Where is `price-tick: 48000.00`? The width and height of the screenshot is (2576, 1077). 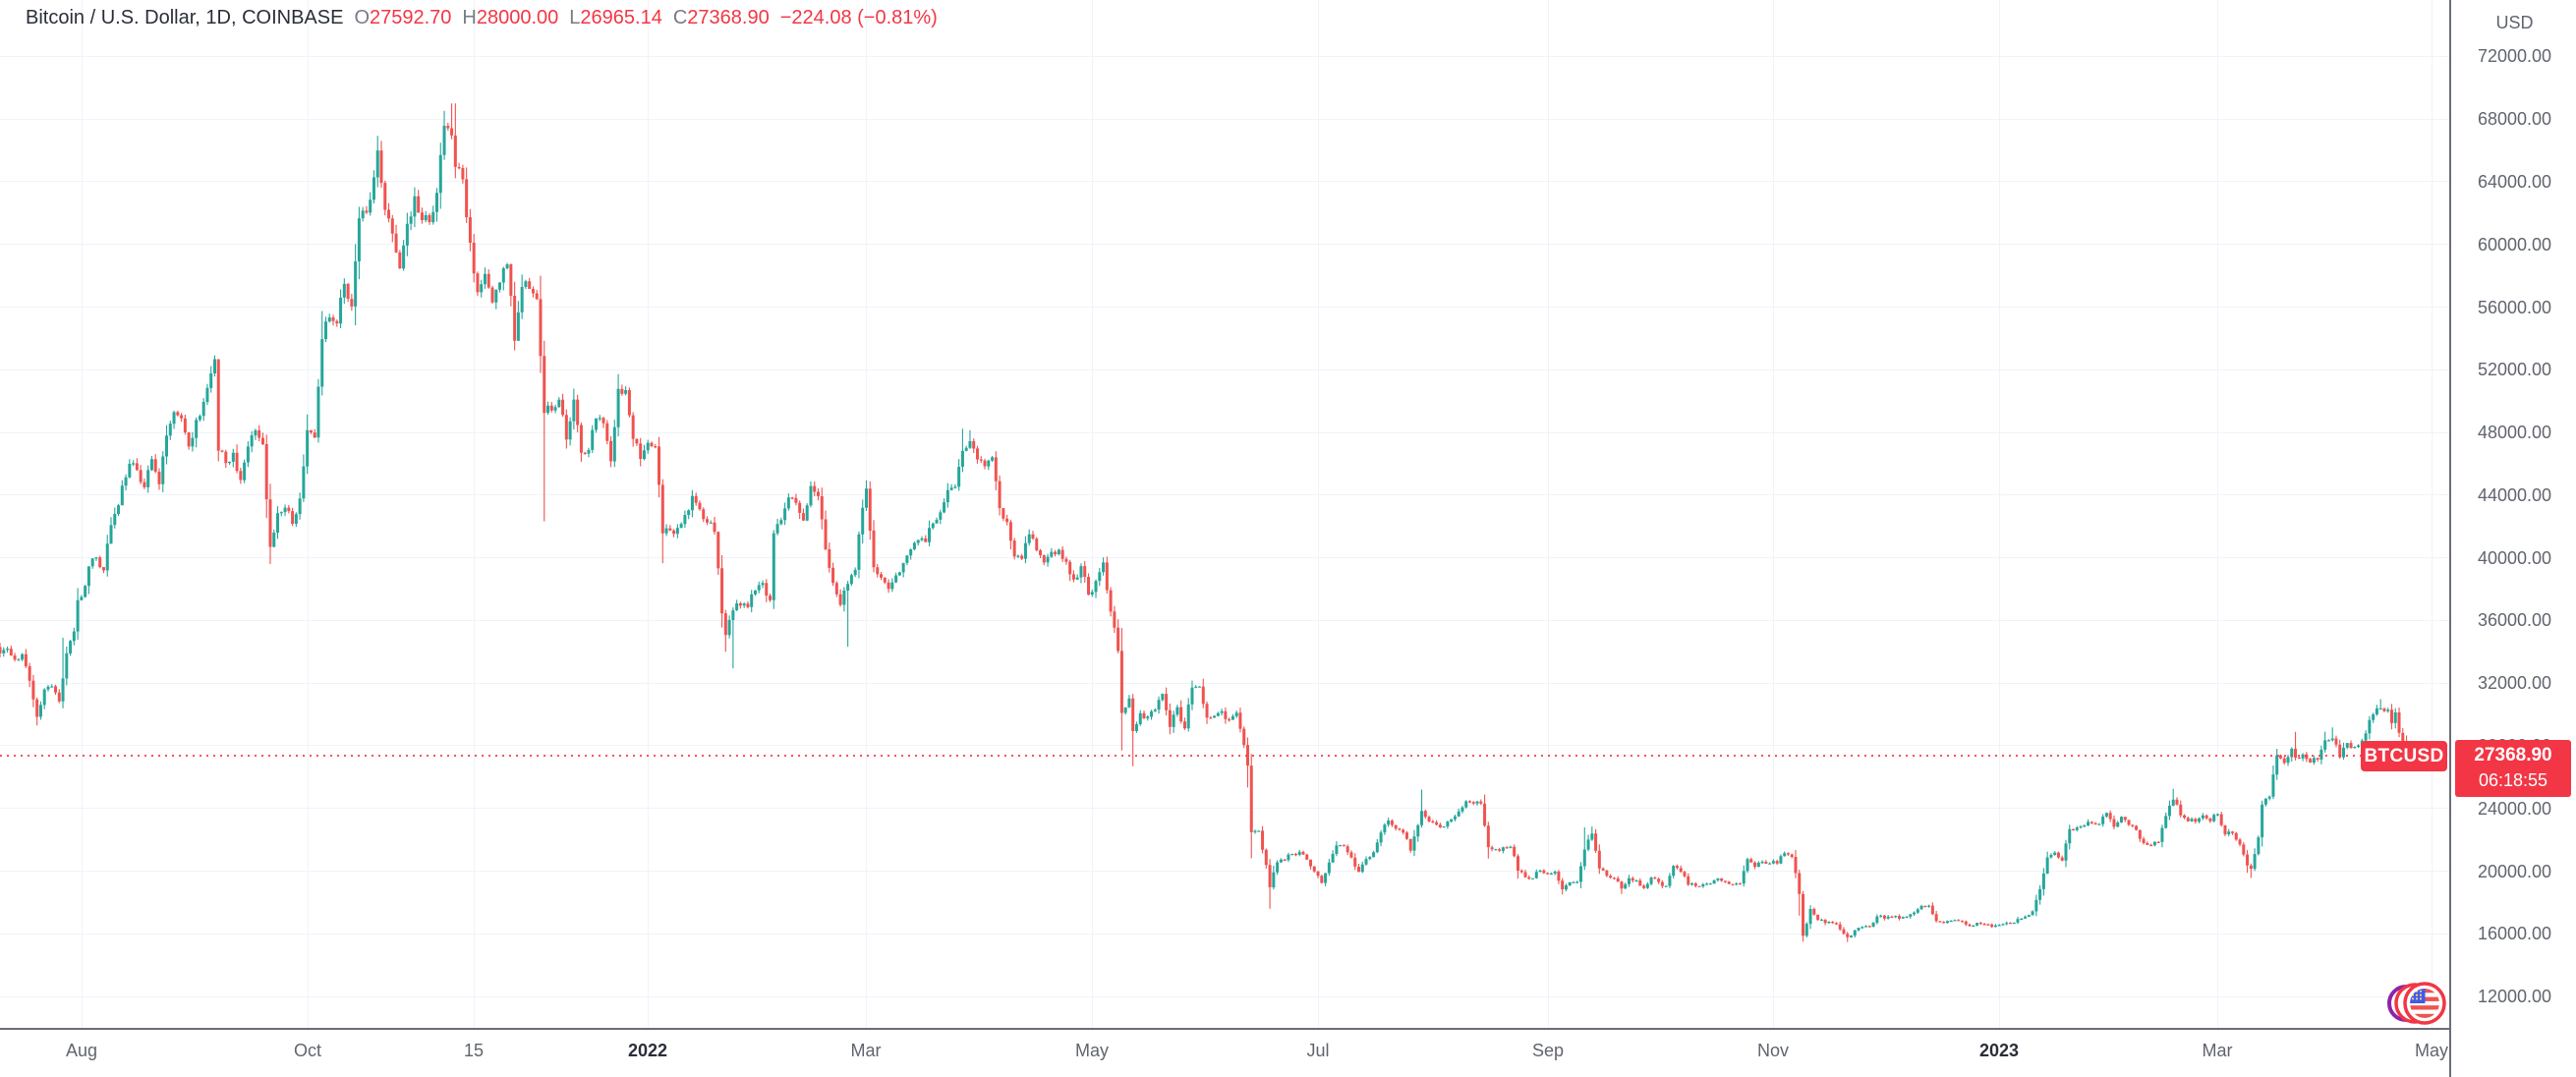
price-tick: 48000.00 is located at coordinates (2514, 433).